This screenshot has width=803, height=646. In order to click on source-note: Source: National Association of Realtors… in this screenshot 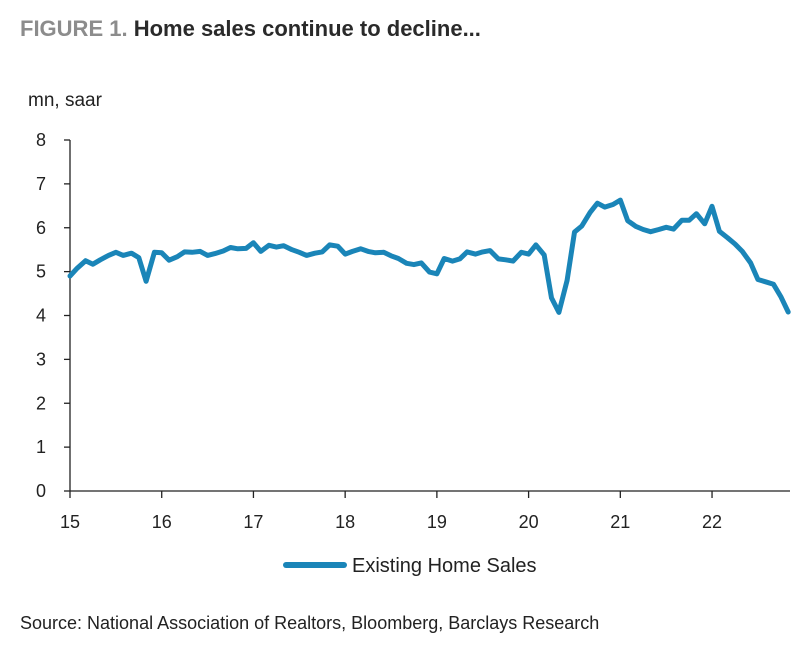, I will do `click(310, 623)`.